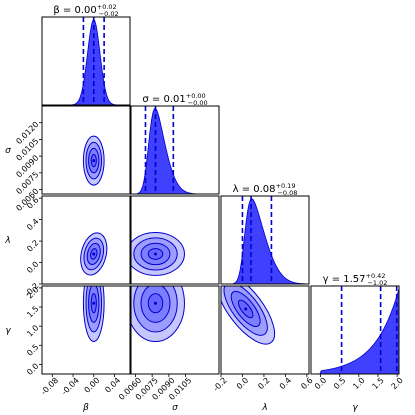 This screenshot has width=415, height=415. I want to click on xtick-label-gamma-0: 0.0, so click(320, 383).